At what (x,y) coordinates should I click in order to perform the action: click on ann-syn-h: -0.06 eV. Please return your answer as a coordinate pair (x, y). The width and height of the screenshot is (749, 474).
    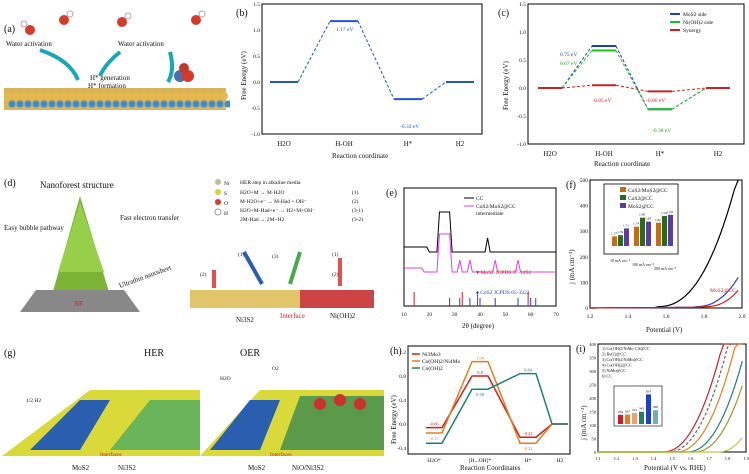
    Looking at the image, I should click on (655, 101).